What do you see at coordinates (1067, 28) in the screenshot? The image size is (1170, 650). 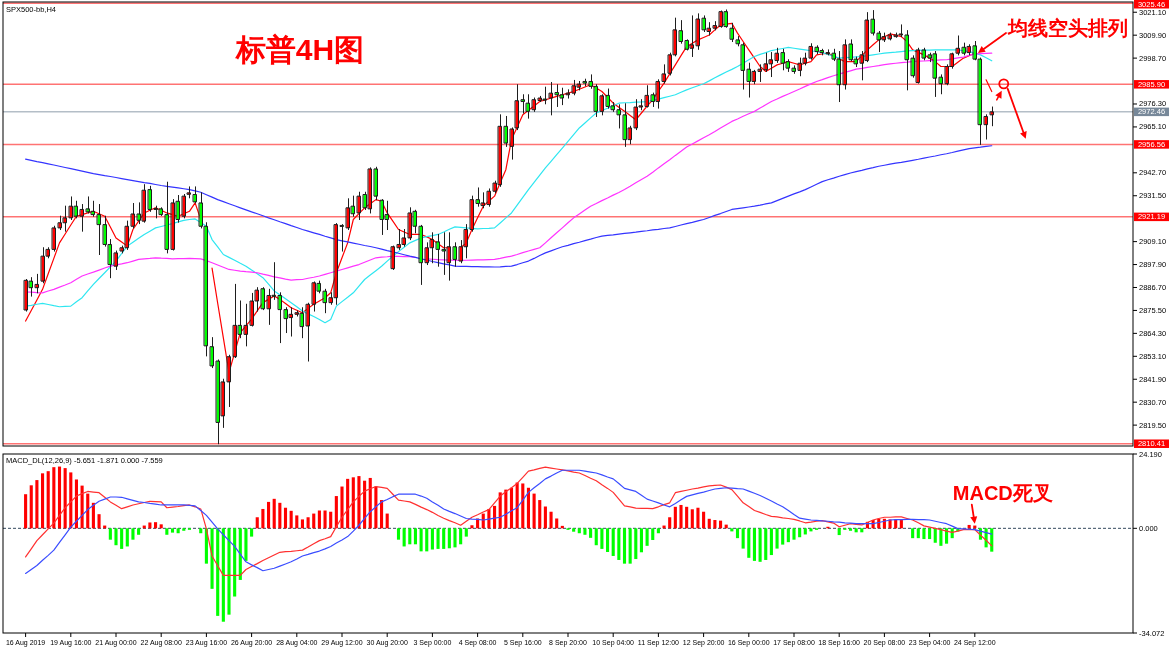 I see `text: 均线空头排列` at bounding box center [1067, 28].